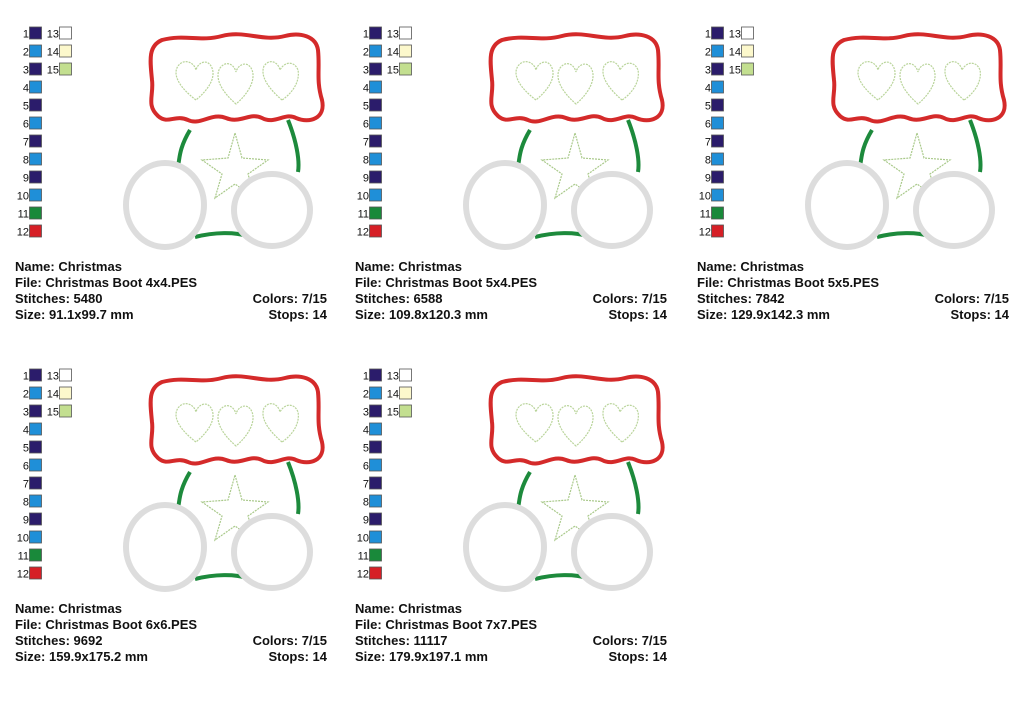  Describe the element at coordinates (438, 314) in the screenshot. I see `size-value: 109.8x120.3 mm` at that location.